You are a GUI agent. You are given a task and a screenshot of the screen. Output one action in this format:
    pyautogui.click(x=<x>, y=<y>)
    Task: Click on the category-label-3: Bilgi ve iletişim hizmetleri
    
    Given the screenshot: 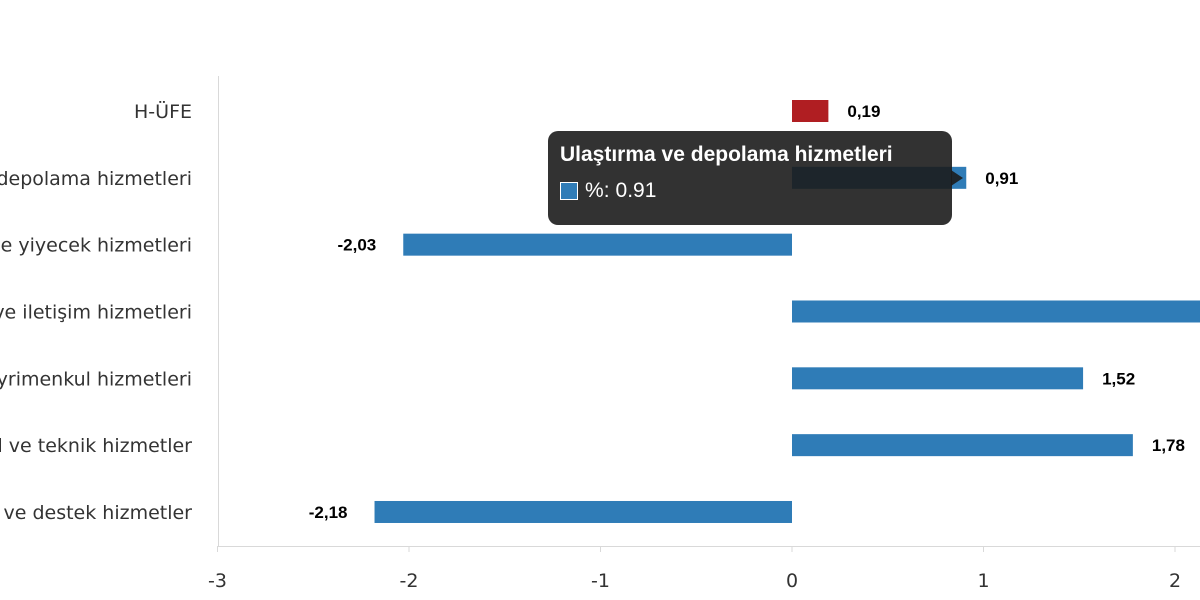 What is the action you would take?
    pyautogui.click(x=96, y=312)
    